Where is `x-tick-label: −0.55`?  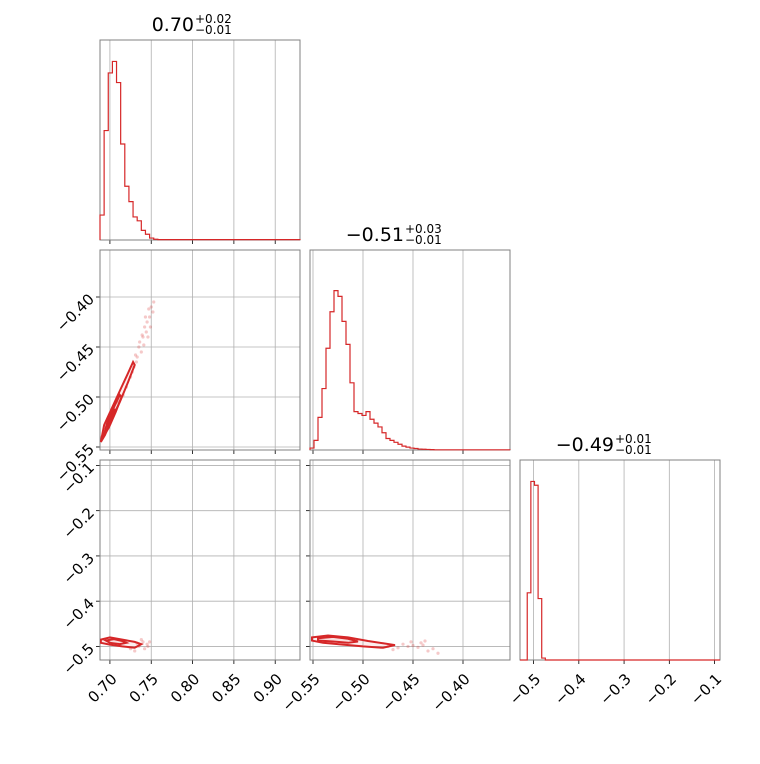 x-tick-label: −0.55 is located at coordinates (301, 692).